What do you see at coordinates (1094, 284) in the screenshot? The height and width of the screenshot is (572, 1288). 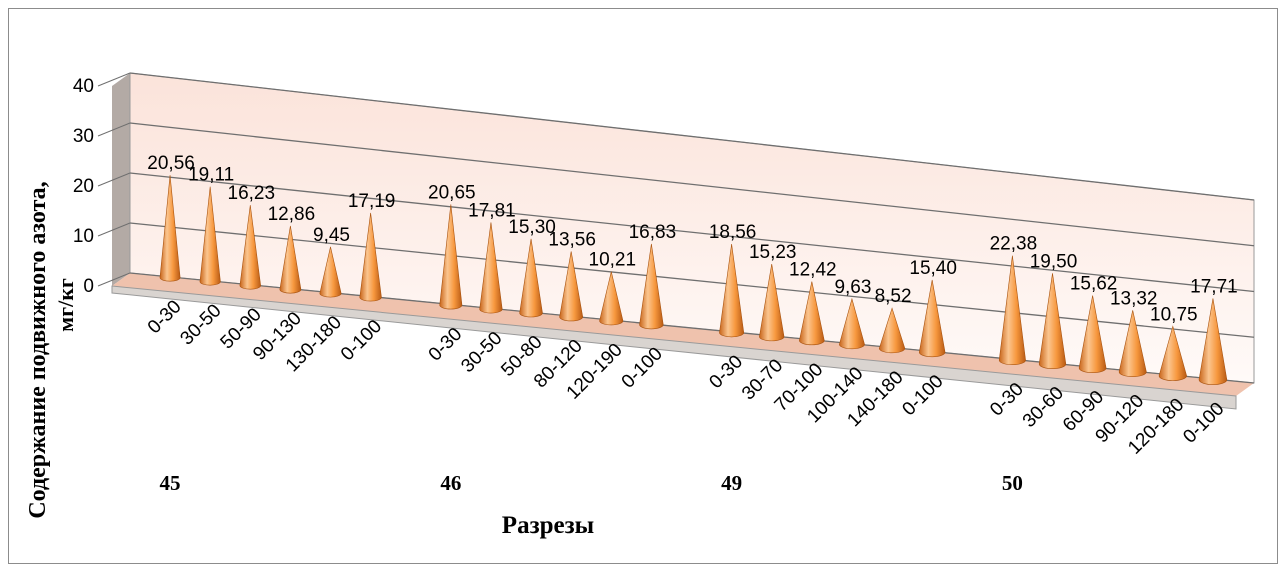 I see `data-label: 15,62` at bounding box center [1094, 284].